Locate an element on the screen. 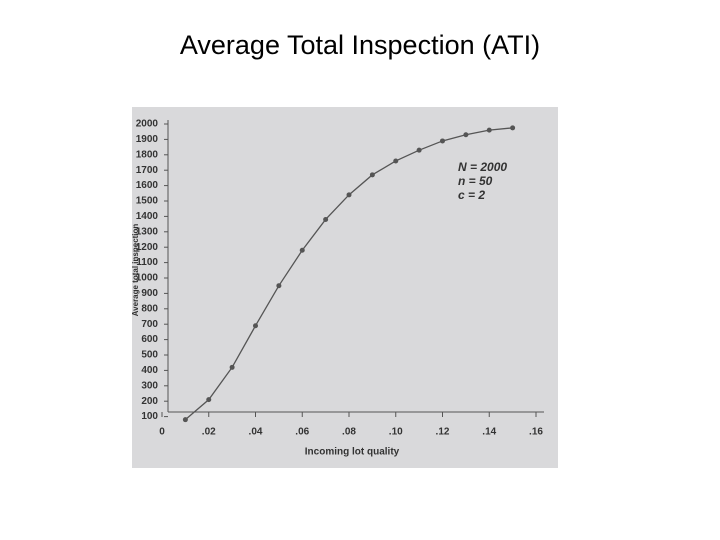  y-tick-label: 900 is located at coordinates (149, 293).